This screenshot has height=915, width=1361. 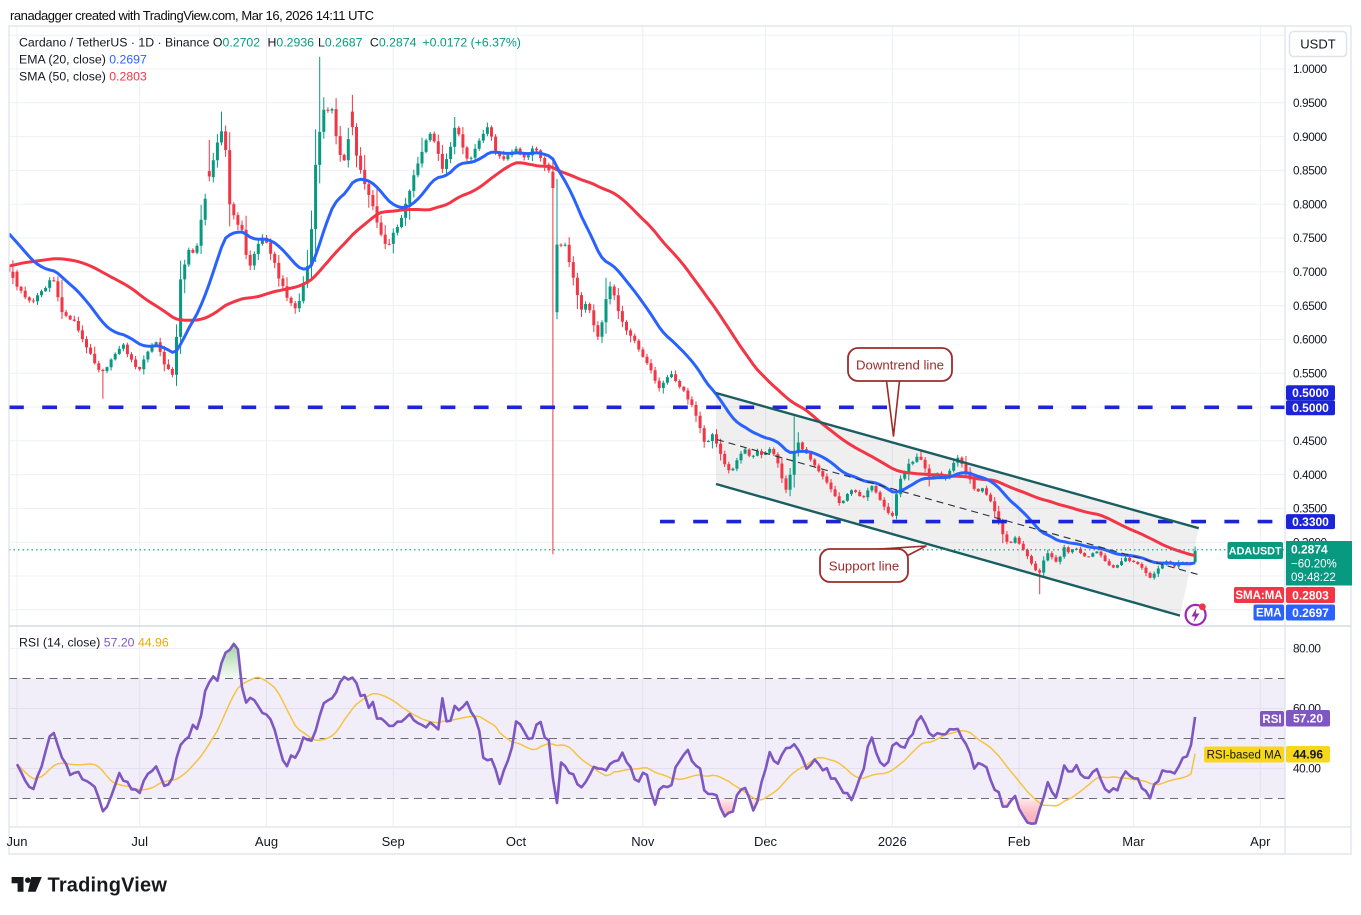 I want to click on svg-text: EMA (20, close) 0.2697, so click(x=83, y=60).